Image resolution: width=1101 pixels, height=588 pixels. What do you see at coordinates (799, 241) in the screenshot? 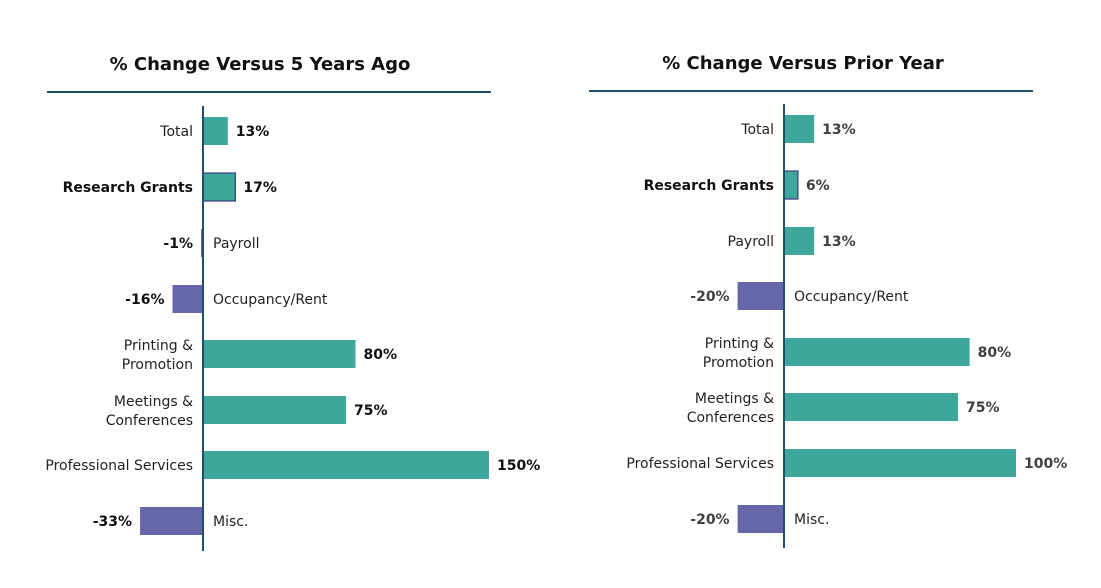
I see `bar-payroll` at bounding box center [799, 241].